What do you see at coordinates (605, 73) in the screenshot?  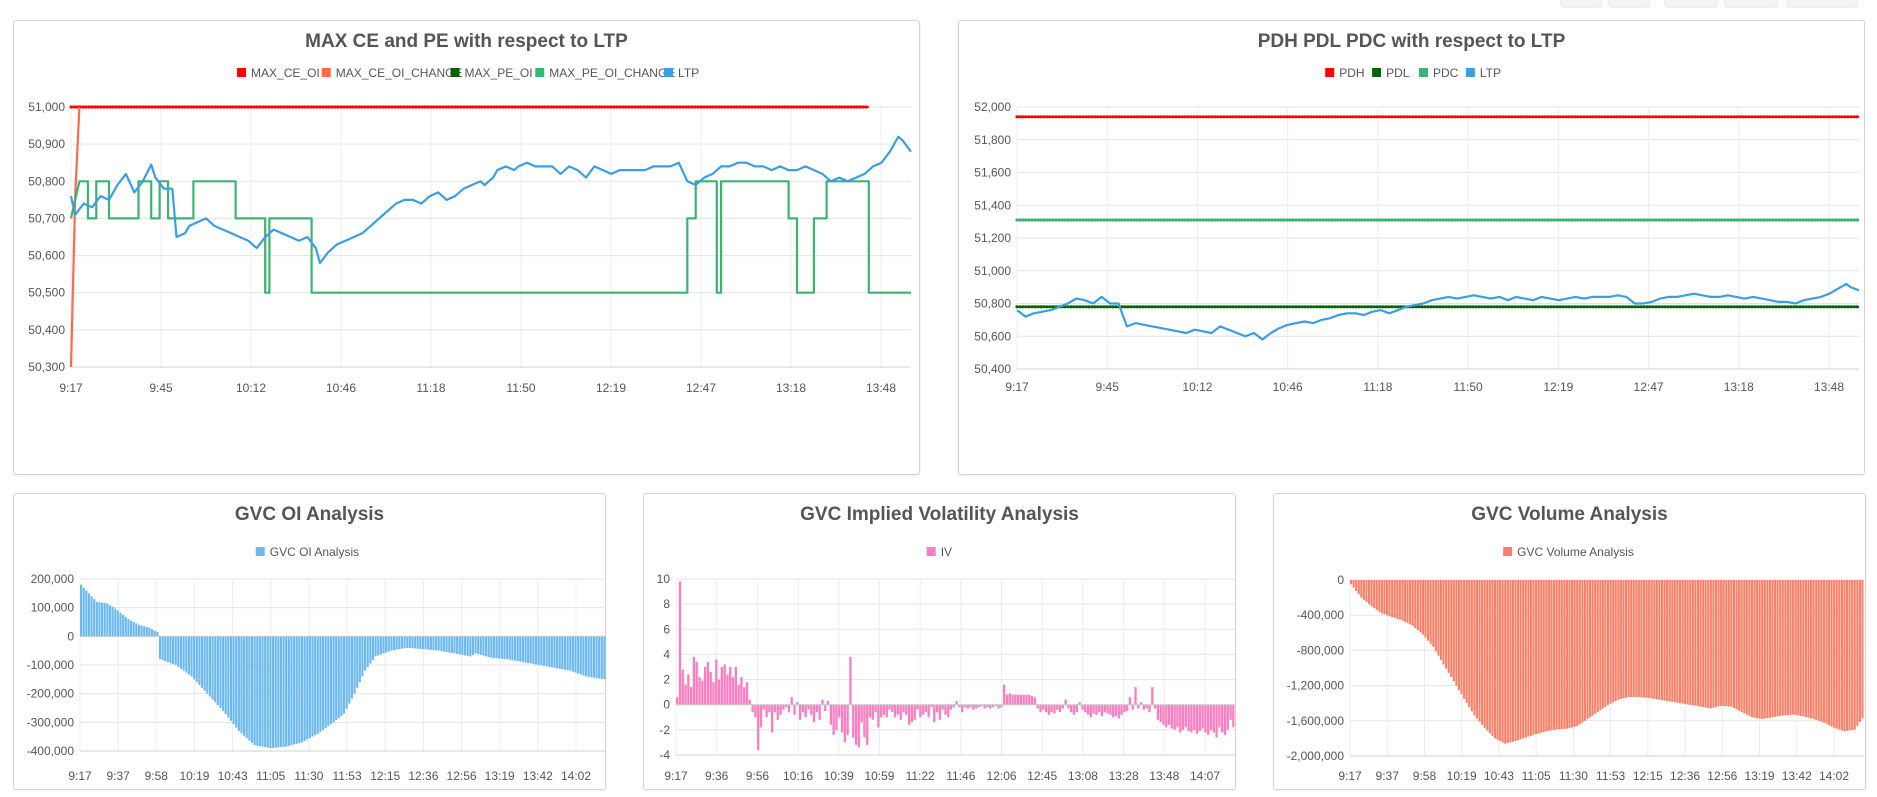 I see `legend-item-max-pe-oi-change: MAX_PE_OI_CHANGE` at bounding box center [605, 73].